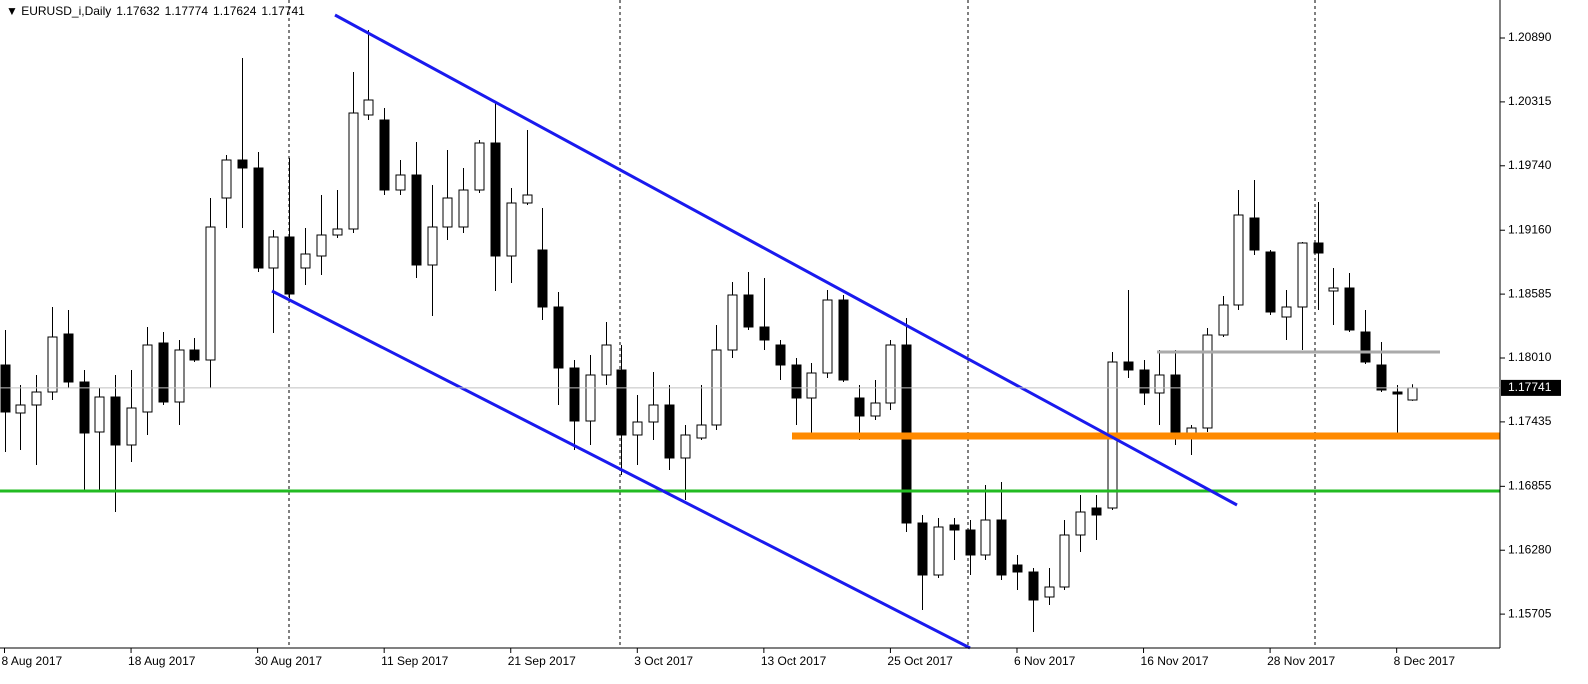 This screenshot has width=1588, height=684. I want to click on close-value: 1.17741, so click(283, 11).